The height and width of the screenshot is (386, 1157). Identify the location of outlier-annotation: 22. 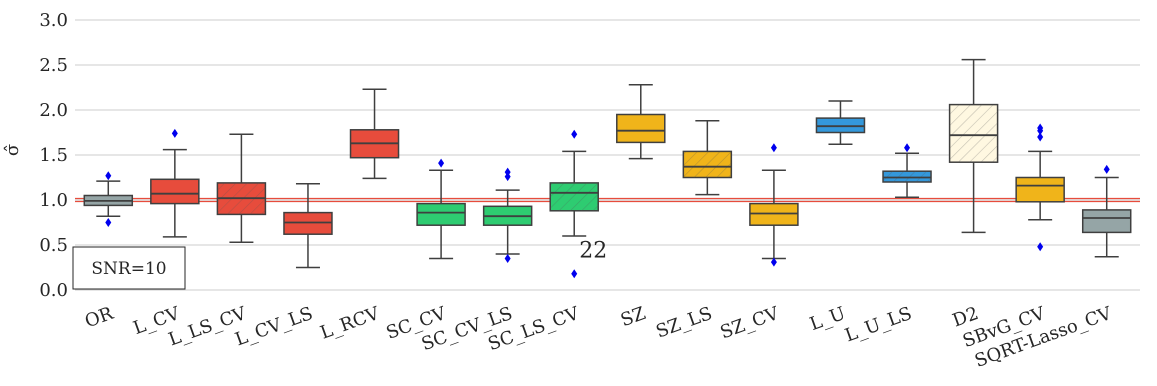
(593, 251).